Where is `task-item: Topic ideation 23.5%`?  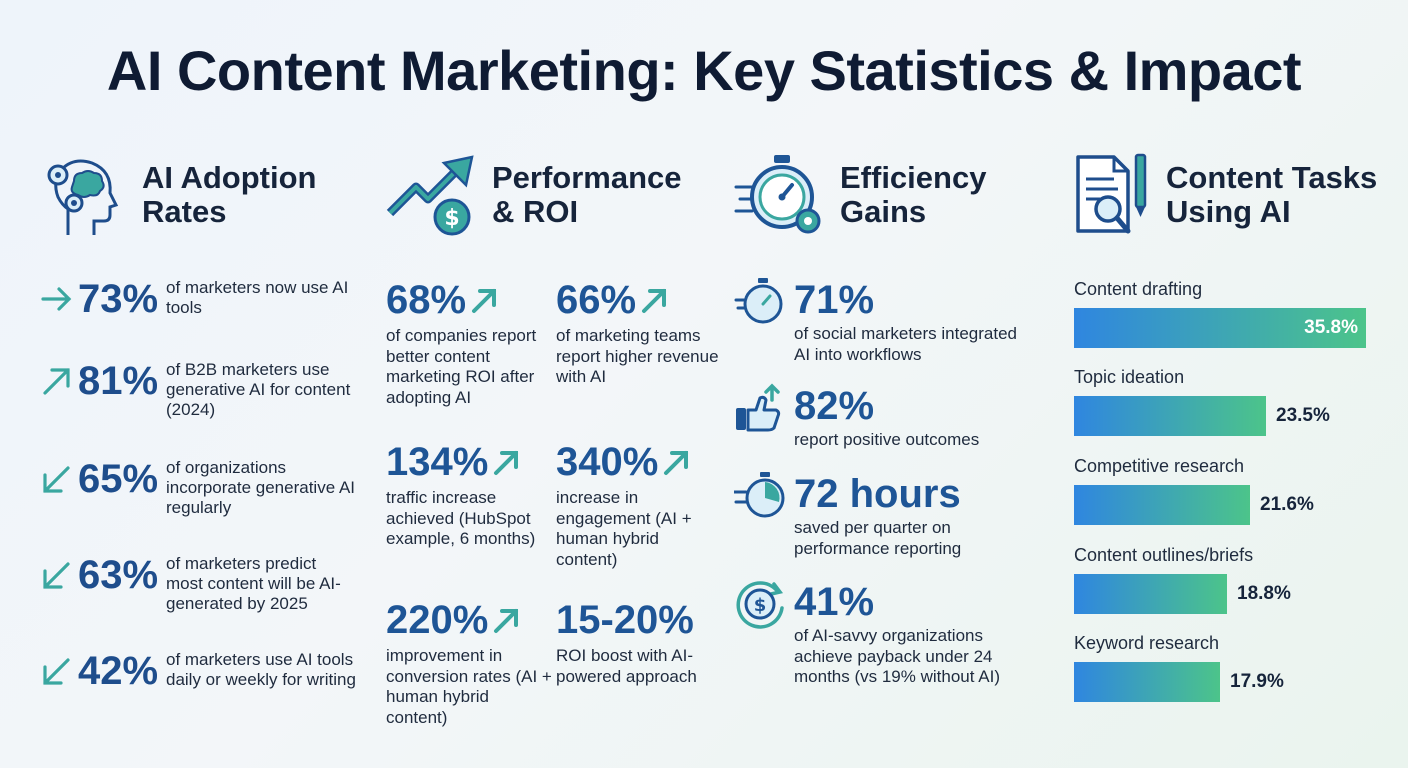 task-item: Topic ideation 23.5% is located at coordinates (1234, 401).